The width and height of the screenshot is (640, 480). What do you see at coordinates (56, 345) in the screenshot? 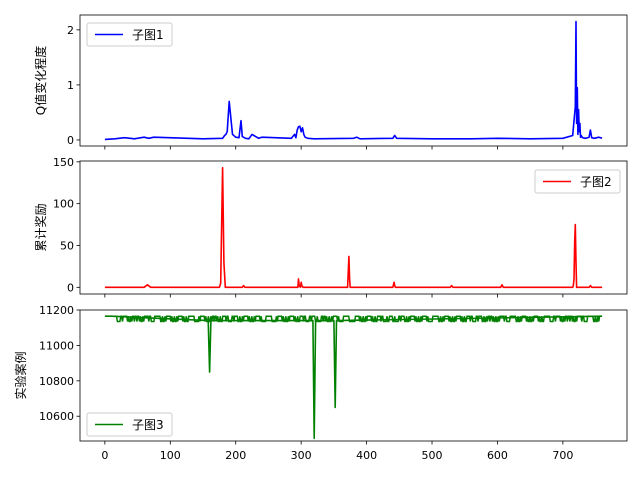
I see `y-tick-label: 11000` at bounding box center [56, 345].